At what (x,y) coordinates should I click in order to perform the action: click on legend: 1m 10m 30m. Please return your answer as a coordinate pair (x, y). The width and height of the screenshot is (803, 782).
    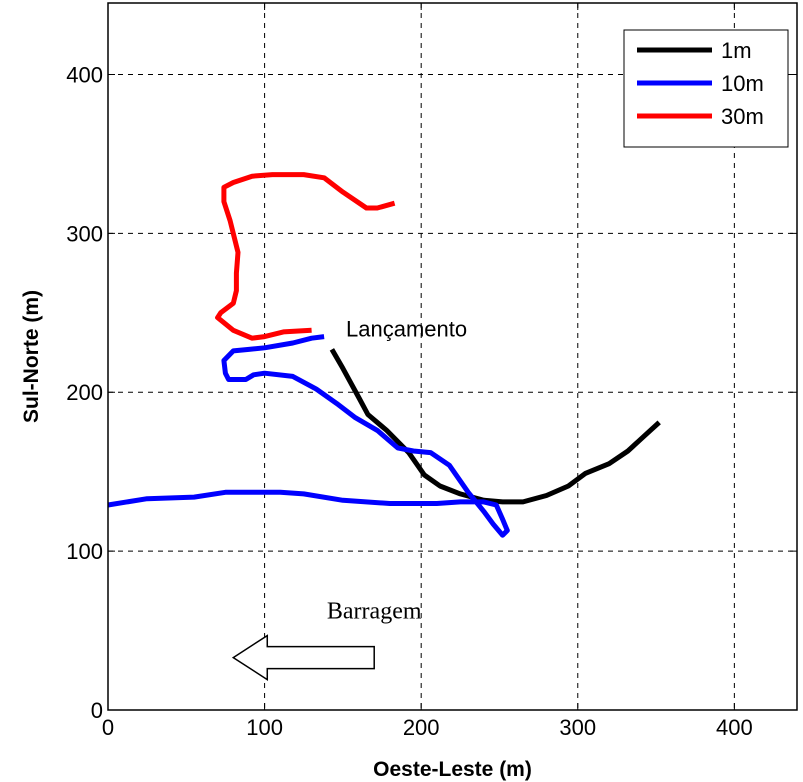
    Looking at the image, I should click on (706, 88).